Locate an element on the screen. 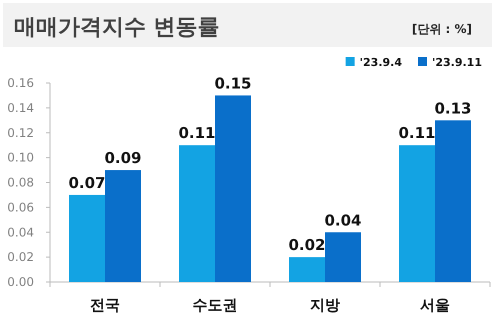 The height and width of the screenshot is (322, 495). chart-title: 매매가격지수 변동률 is located at coordinates (117, 27).